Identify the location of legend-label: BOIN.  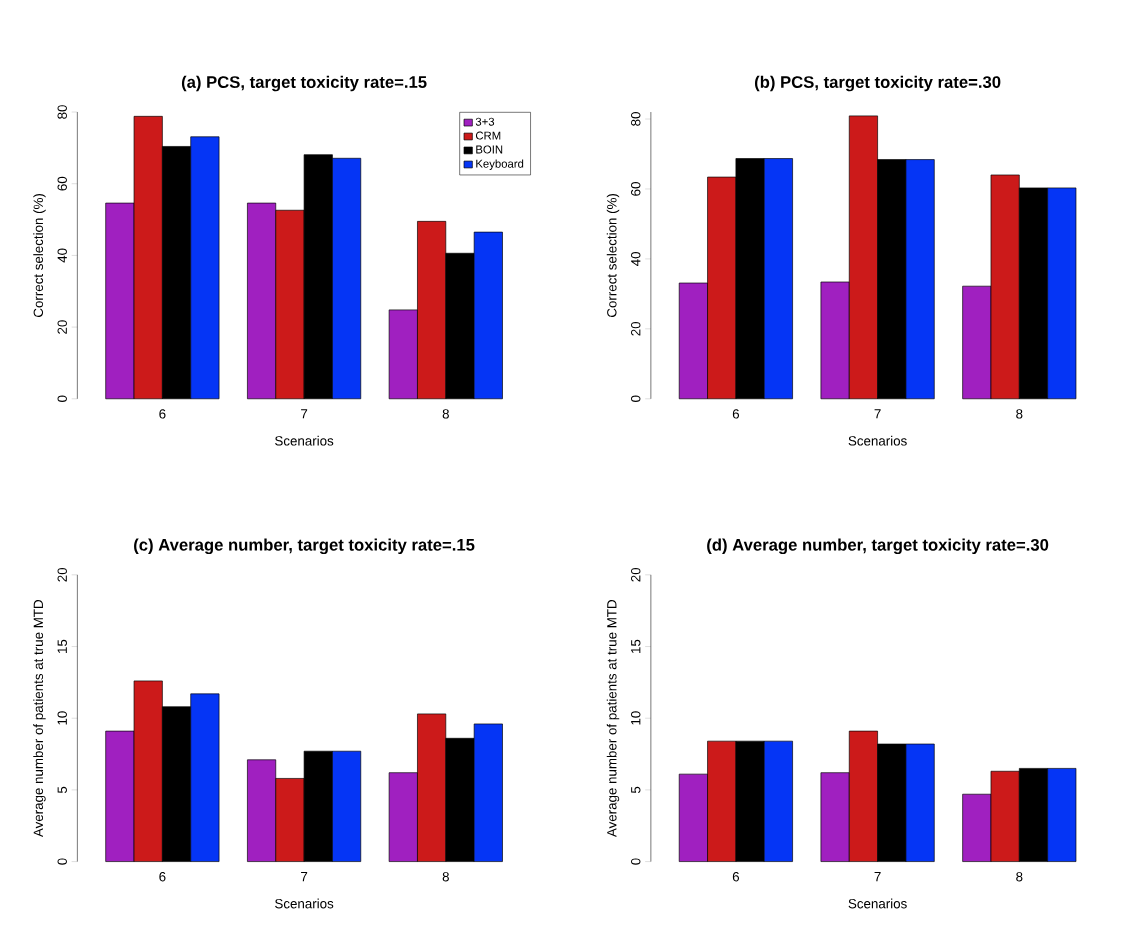
(489, 149).